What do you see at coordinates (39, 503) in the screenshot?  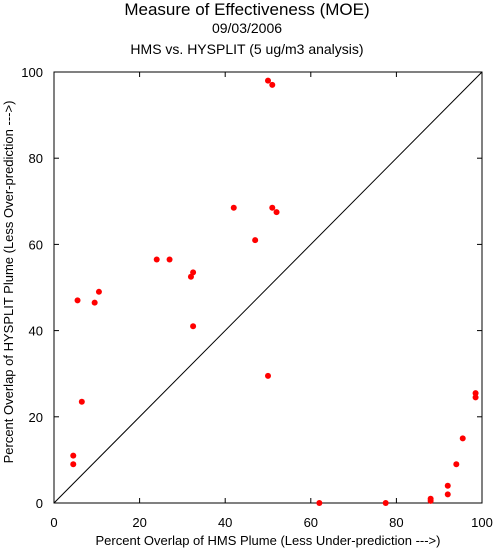 I see `y-tick-label: 0` at bounding box center [39, 503].